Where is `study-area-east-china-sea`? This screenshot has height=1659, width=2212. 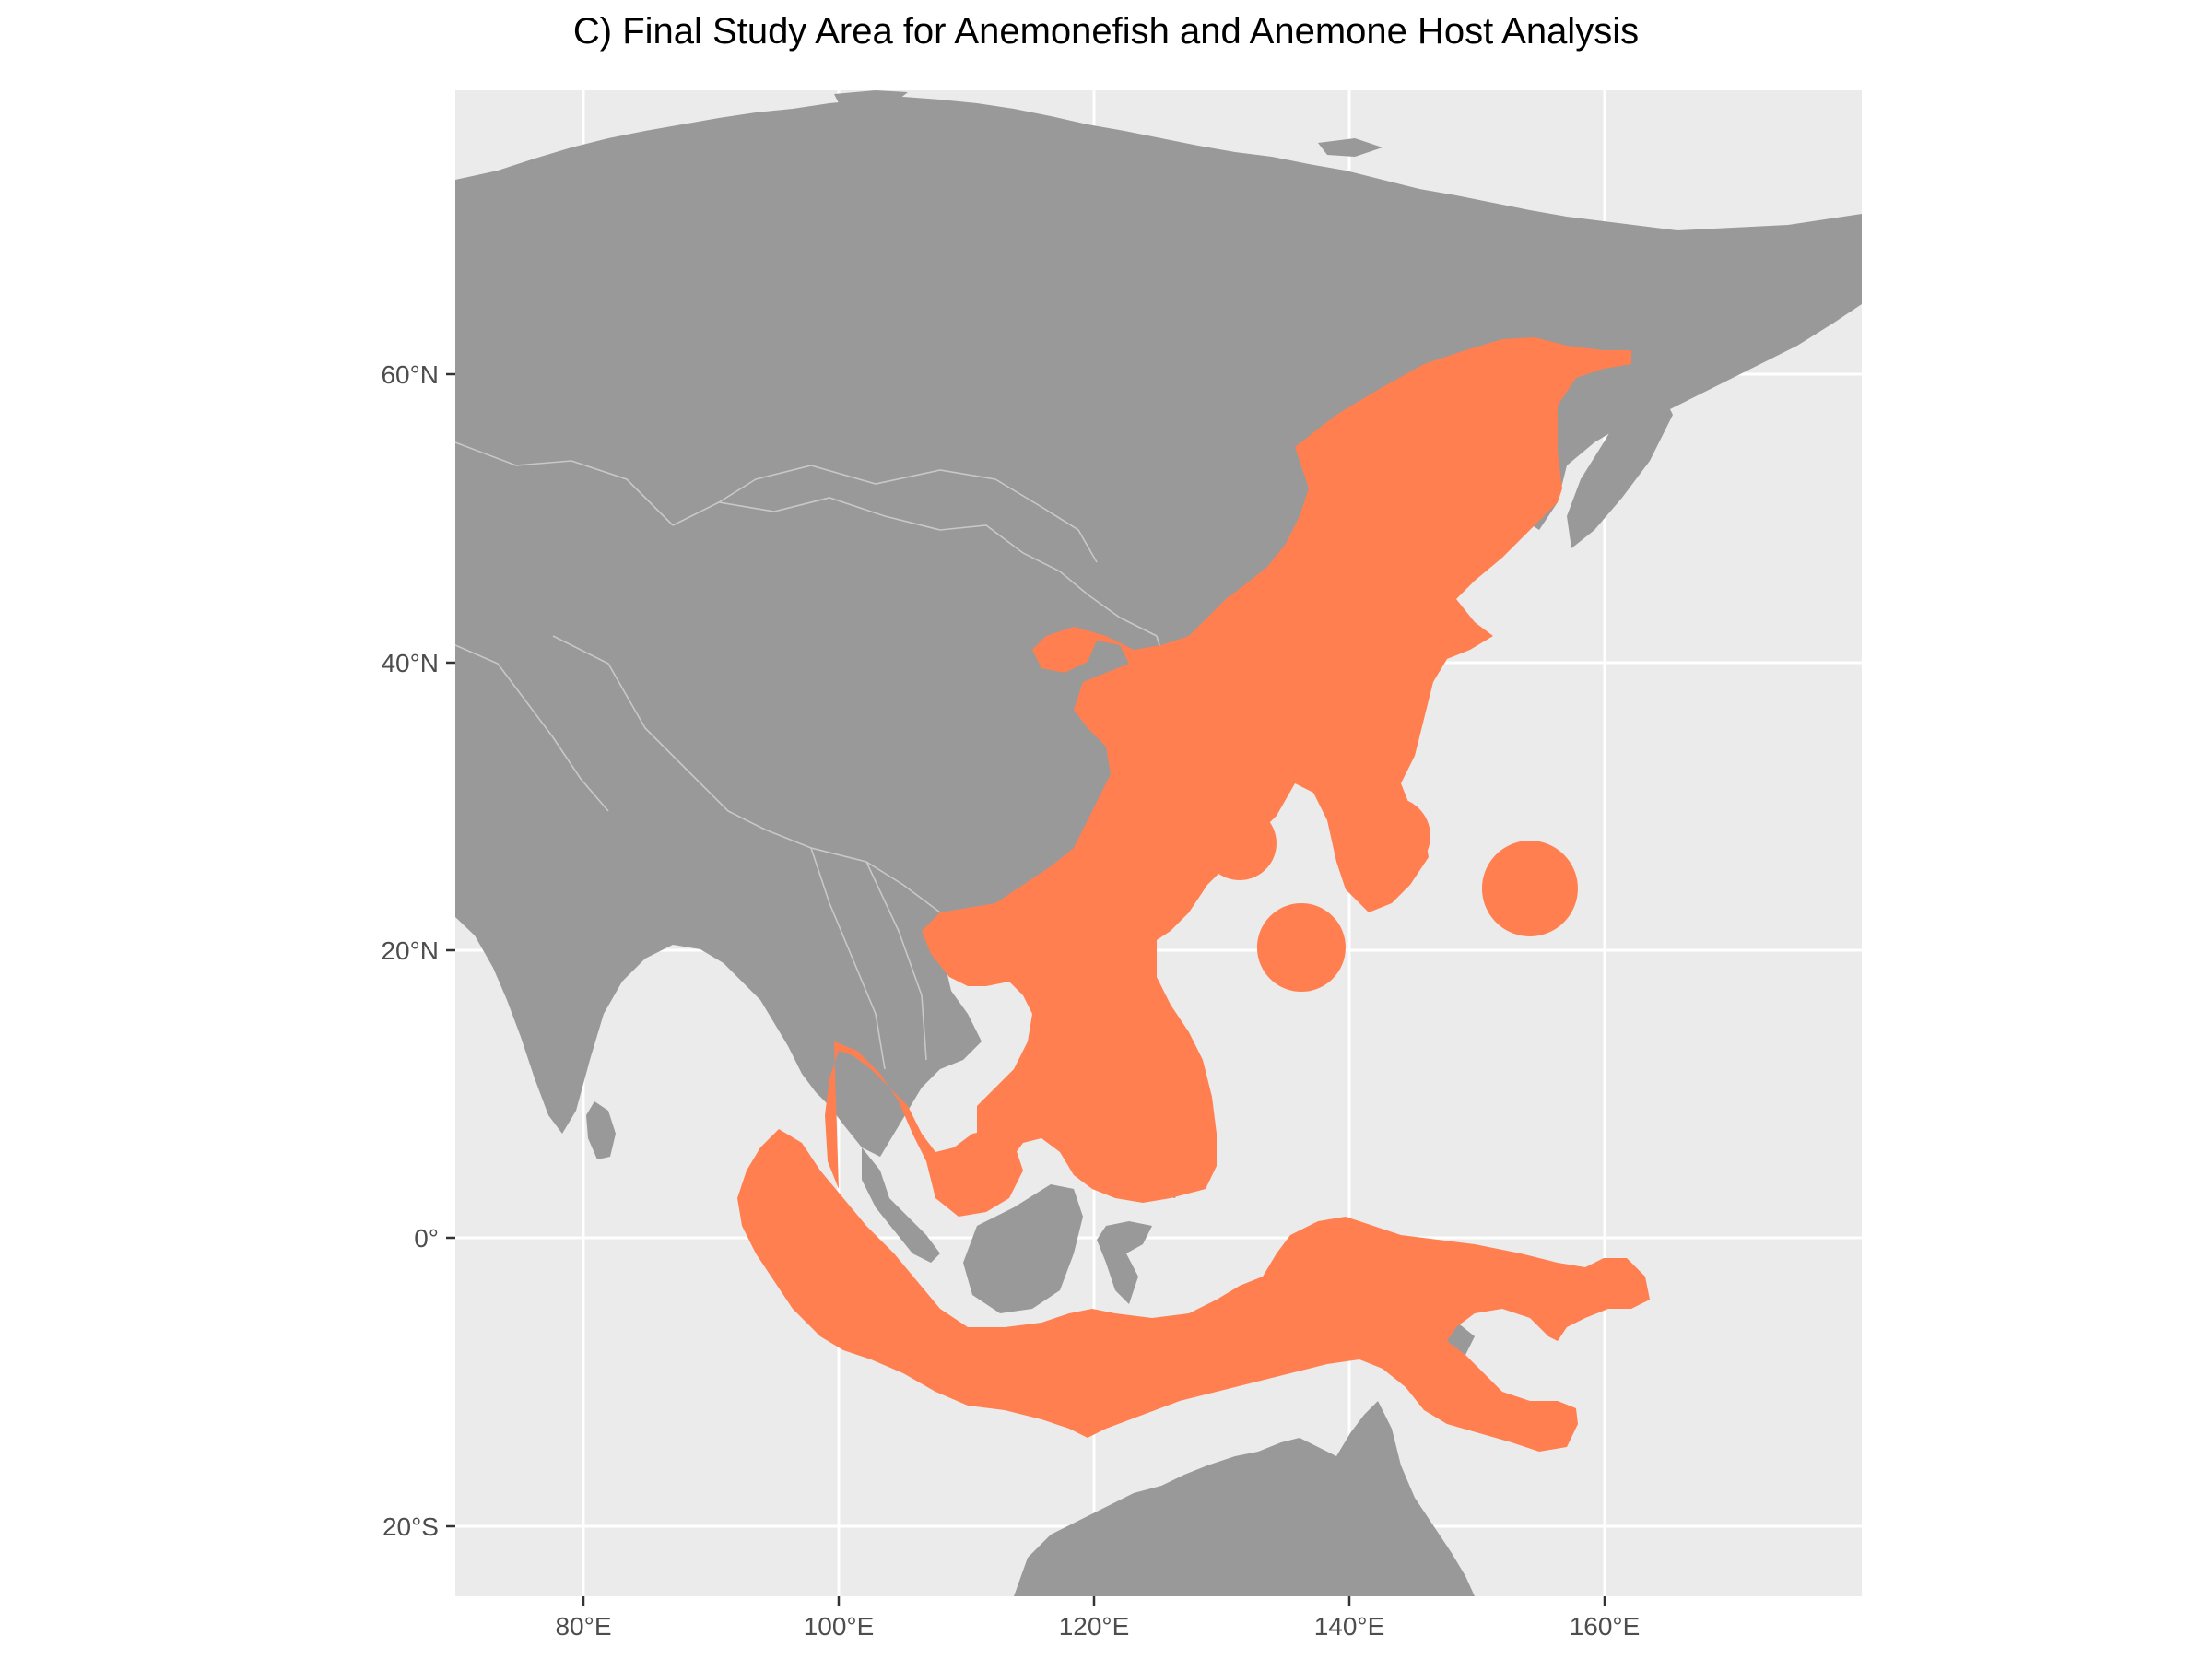
study-area-east-china-sea is located at coordinates (1150, 767).